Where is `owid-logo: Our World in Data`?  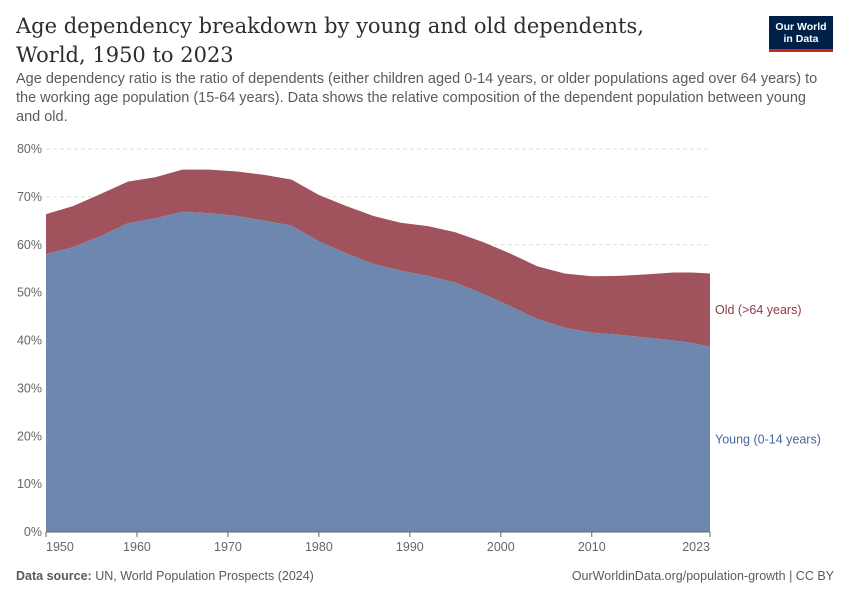 owid-logo: Our World in Data is located at coordinates (801, 34).